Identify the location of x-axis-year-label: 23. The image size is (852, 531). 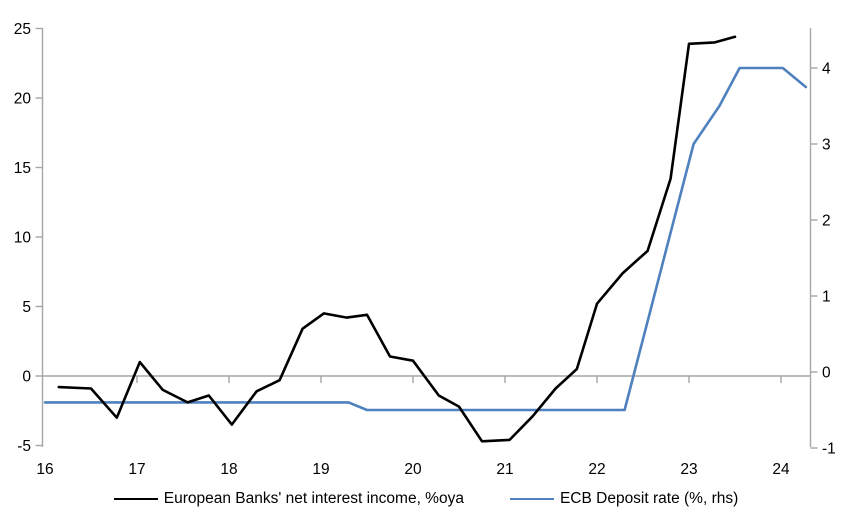
(688, 469).